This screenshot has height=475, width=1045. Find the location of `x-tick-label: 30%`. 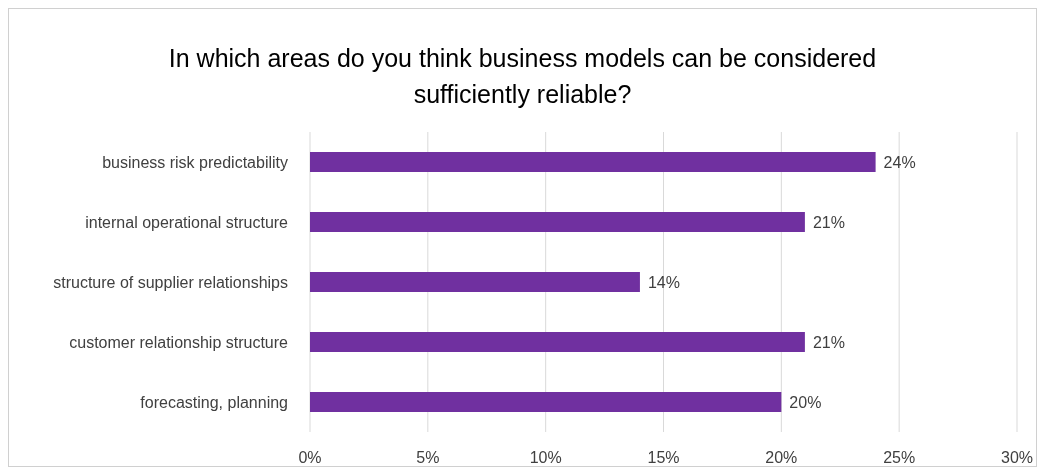

x-tick-label: 30% is located at coordinates (1017, 458).